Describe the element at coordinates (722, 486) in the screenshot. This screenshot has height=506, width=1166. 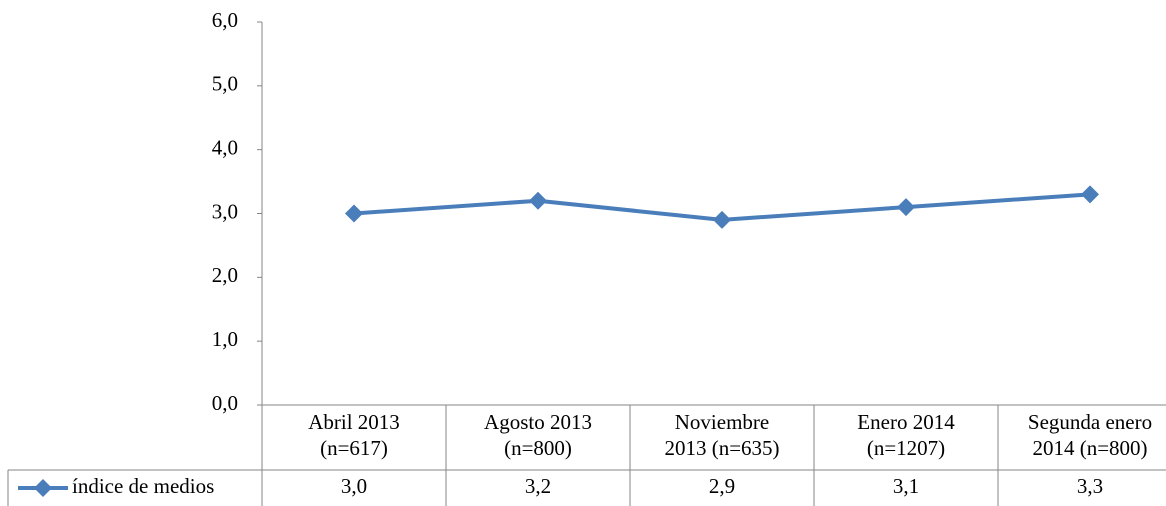
I see `table-value: 2,9` at that location.